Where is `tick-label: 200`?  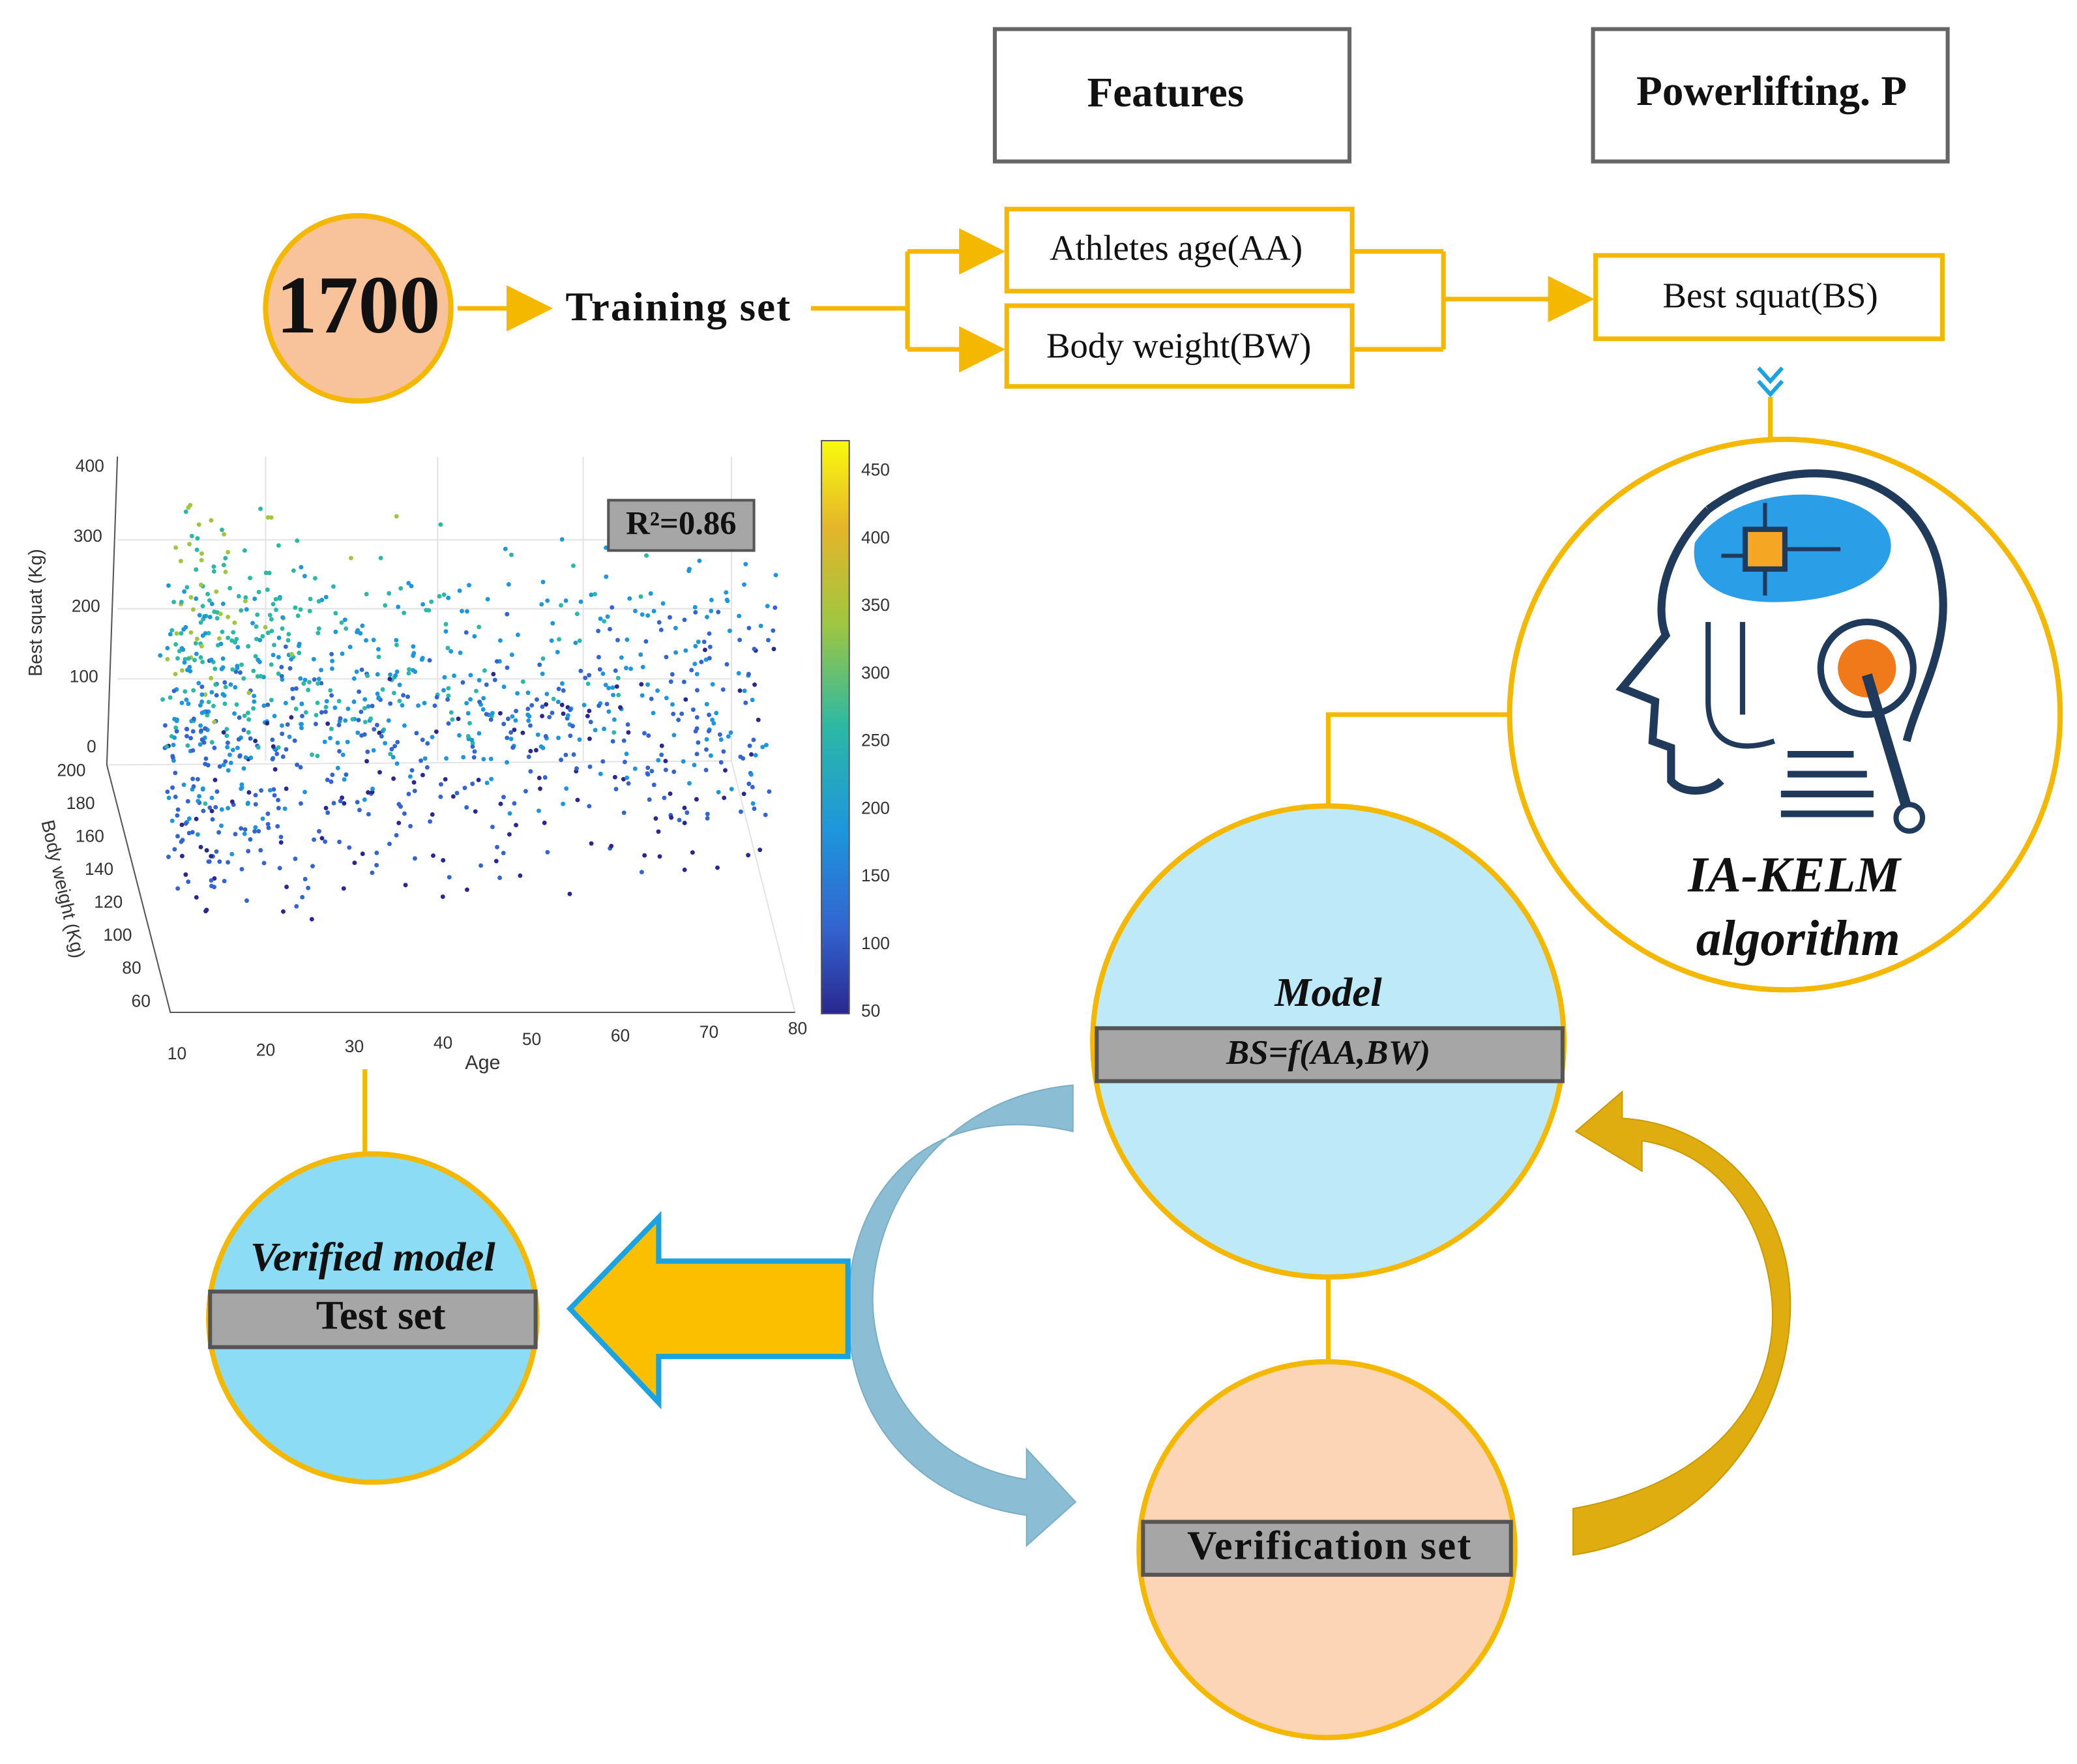 tick-label: 200 is located at coordinates (71, 770).